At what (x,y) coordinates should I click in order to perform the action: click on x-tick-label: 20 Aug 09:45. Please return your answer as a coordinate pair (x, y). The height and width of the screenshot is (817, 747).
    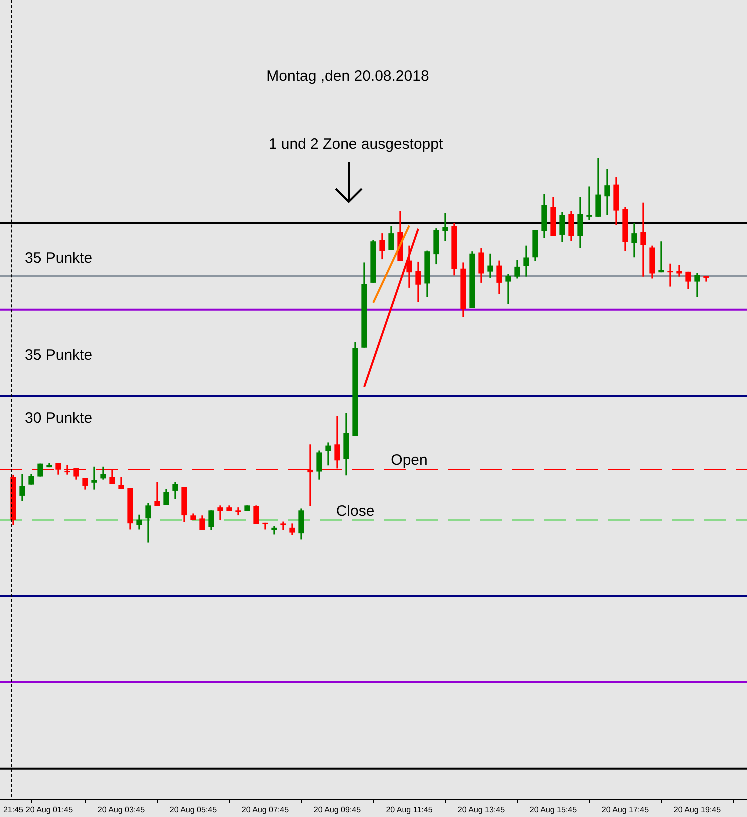
    Looking at the image, I should click on (338, 809).